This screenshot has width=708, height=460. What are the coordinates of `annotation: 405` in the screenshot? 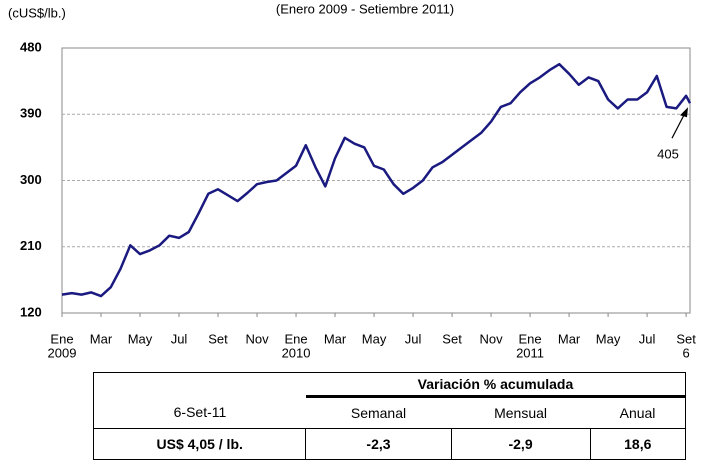 It's located at (668, 154).